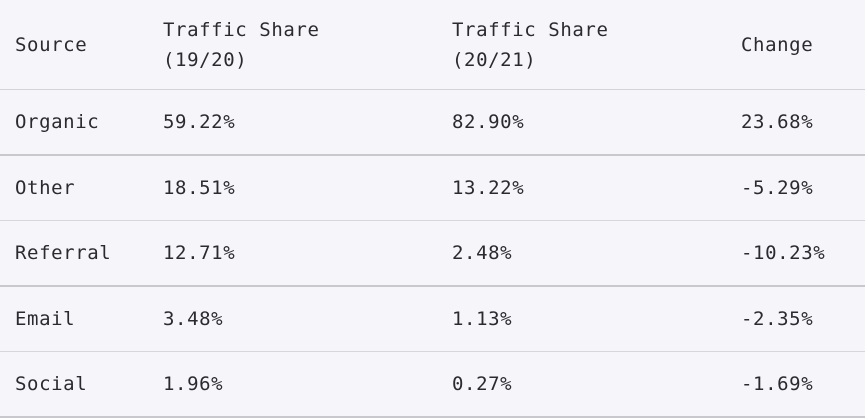 This screenshot has height=418, width=865. Describe the element at coordinates (74, 319) in the screenshot. I see `cell-source: Email` at that location.